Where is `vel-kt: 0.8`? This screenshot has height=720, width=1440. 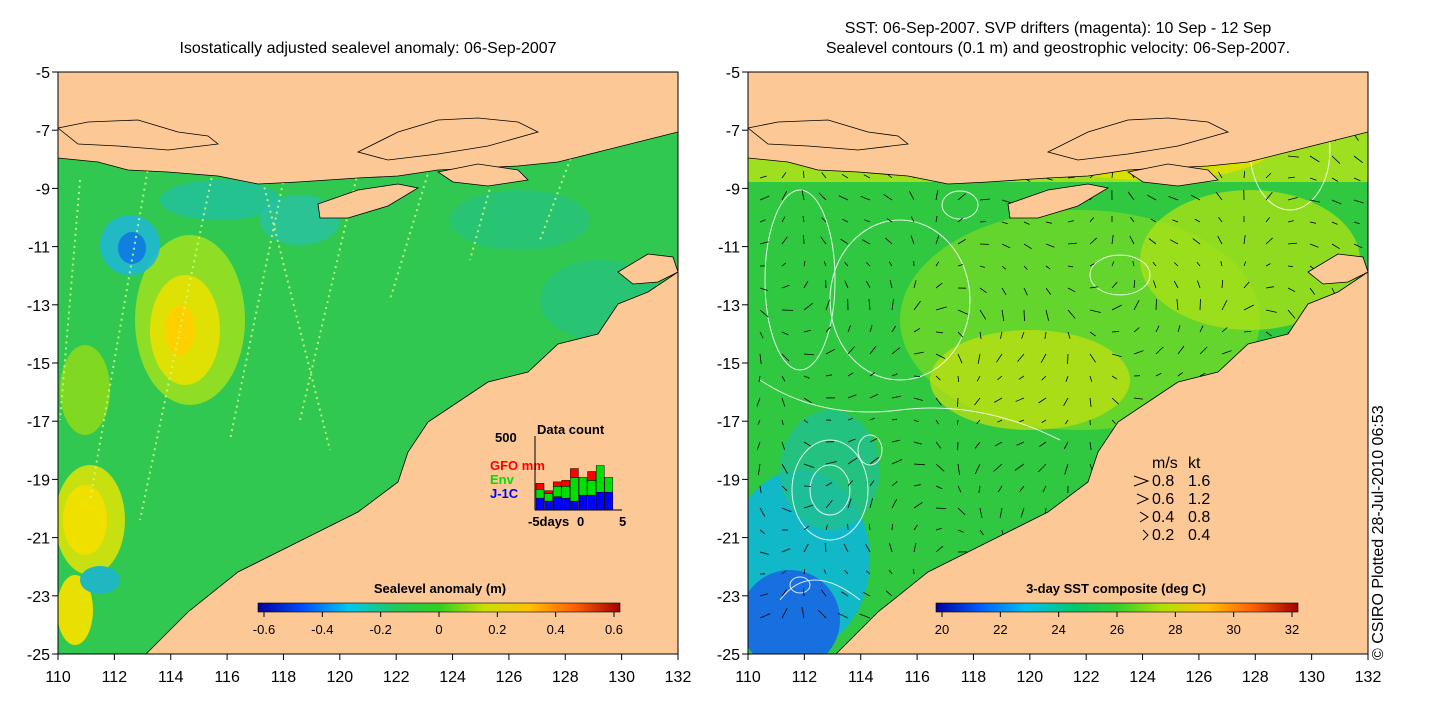
vel-kt: 0.8 is located at coordinates (1199, 517).